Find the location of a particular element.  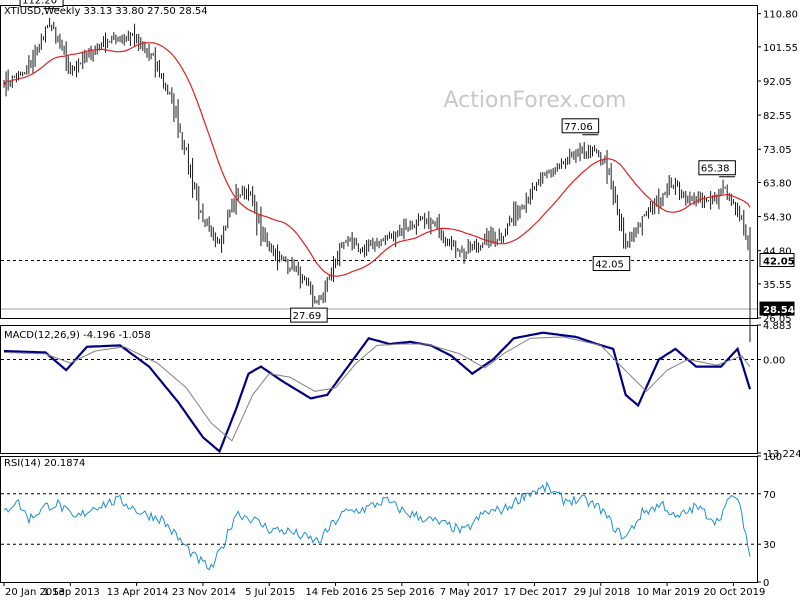

x-tick-label: 20 Jan 2013 is located at coordinates (35, 592).